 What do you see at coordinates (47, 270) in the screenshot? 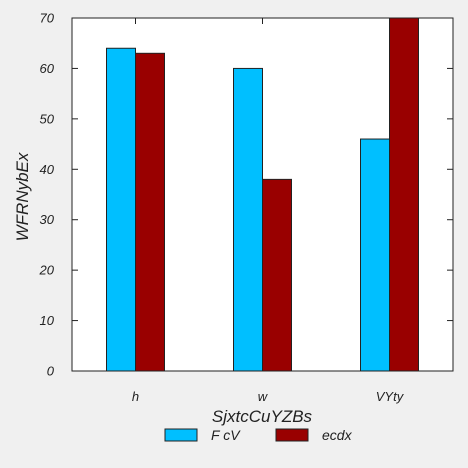
I see `y-tick-label: 20` at bounding box center [47, 270].